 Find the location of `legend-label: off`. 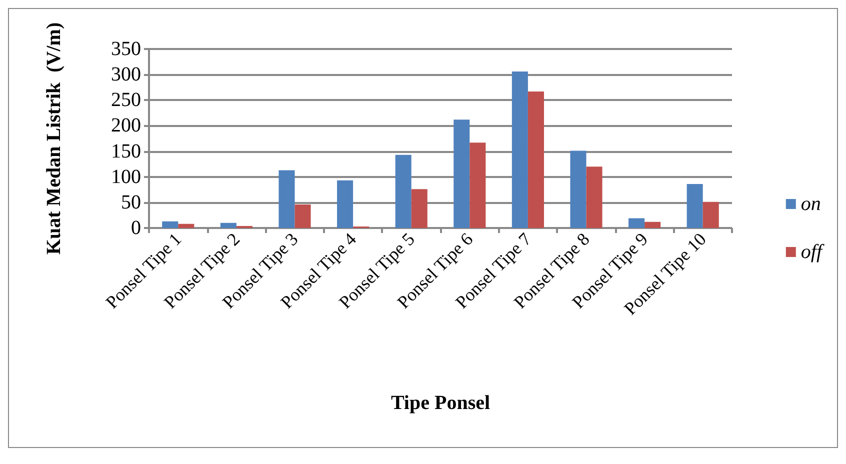

legend-label: off is located at coordinates (812, 252).